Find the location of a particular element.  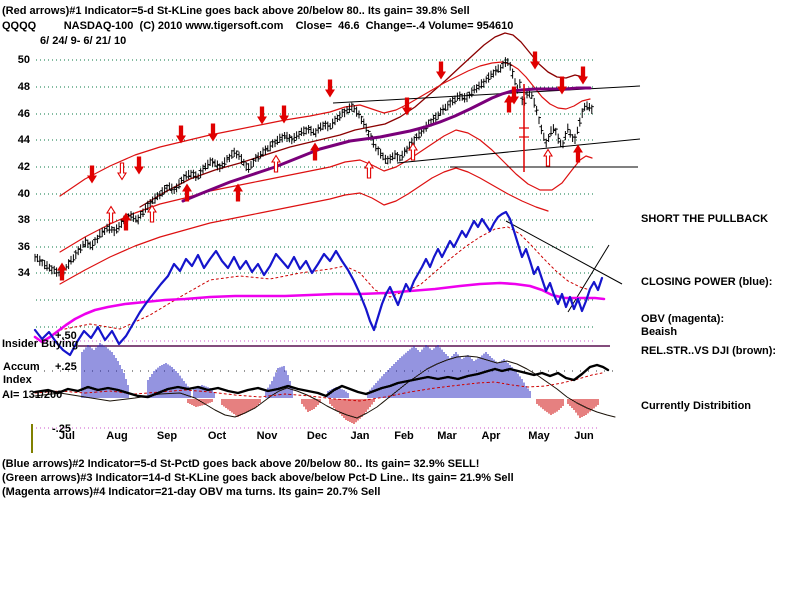

month-tick-jun: Jun is located at coordinates (584, 436).